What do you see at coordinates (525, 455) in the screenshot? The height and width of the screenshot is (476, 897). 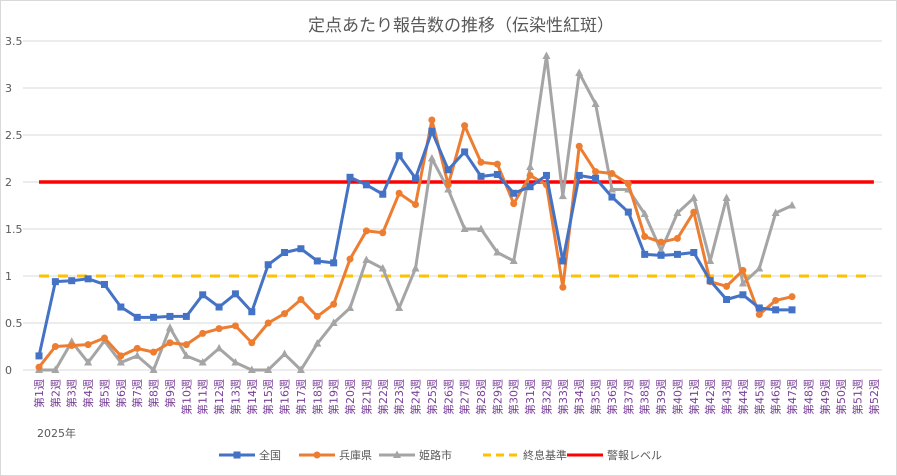 I see `legend-item: 終息基準` at bounding box center [525, 455].